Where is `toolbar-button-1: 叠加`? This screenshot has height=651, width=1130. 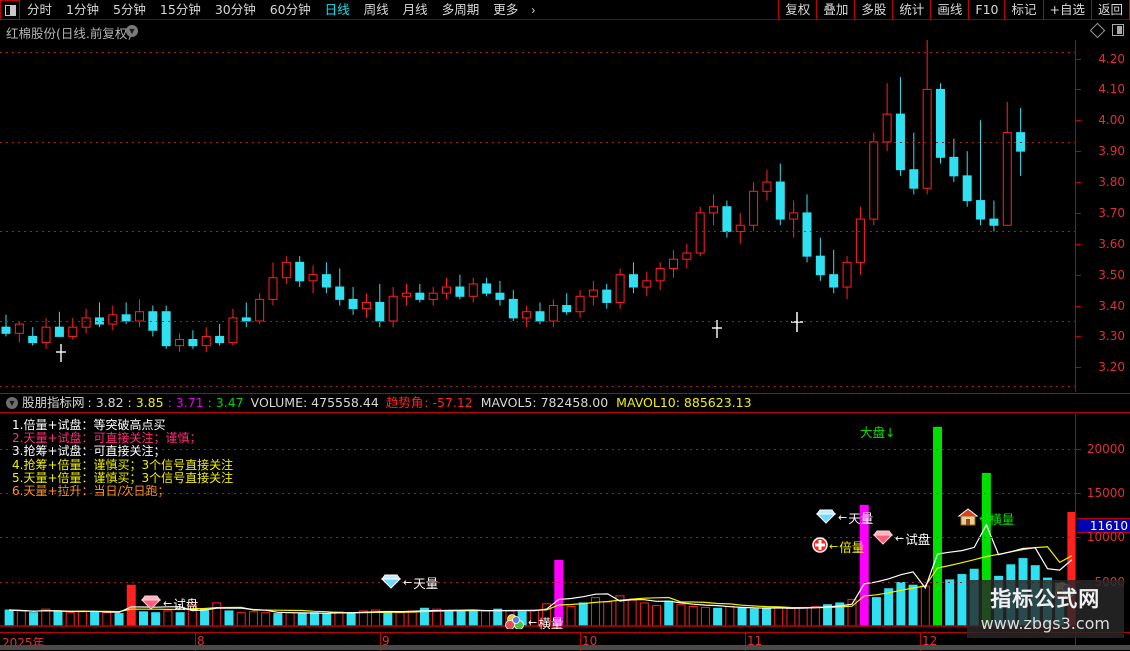 toolbar-button-1: 叠加 is located at coordinates (836, 10).